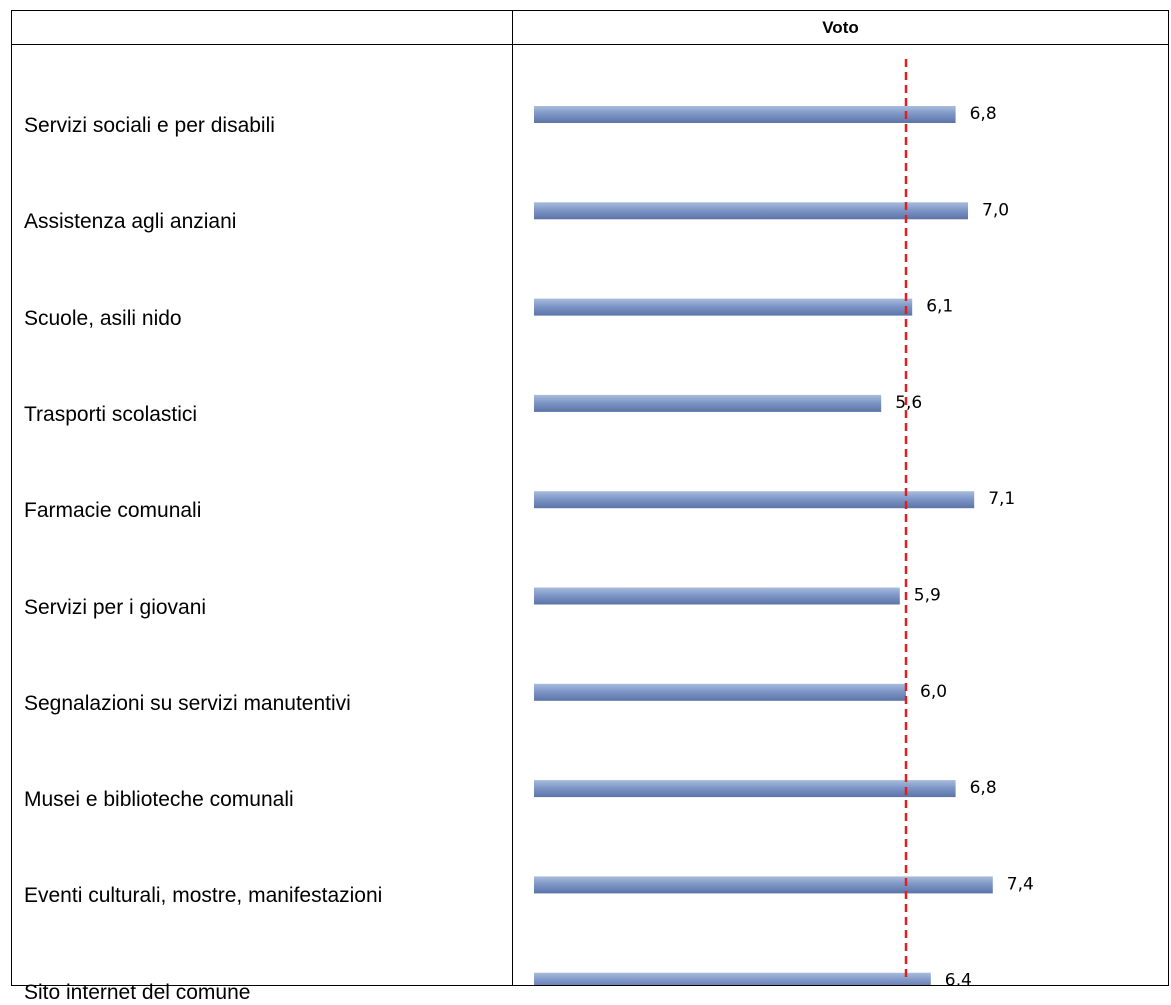 This screenshot has height=1005, width=1171. Describe the element at coordinates (203, 896) in the screenshot. I see `category-label-8: Eventi culturali, mostre, manifestazioni` at that location.